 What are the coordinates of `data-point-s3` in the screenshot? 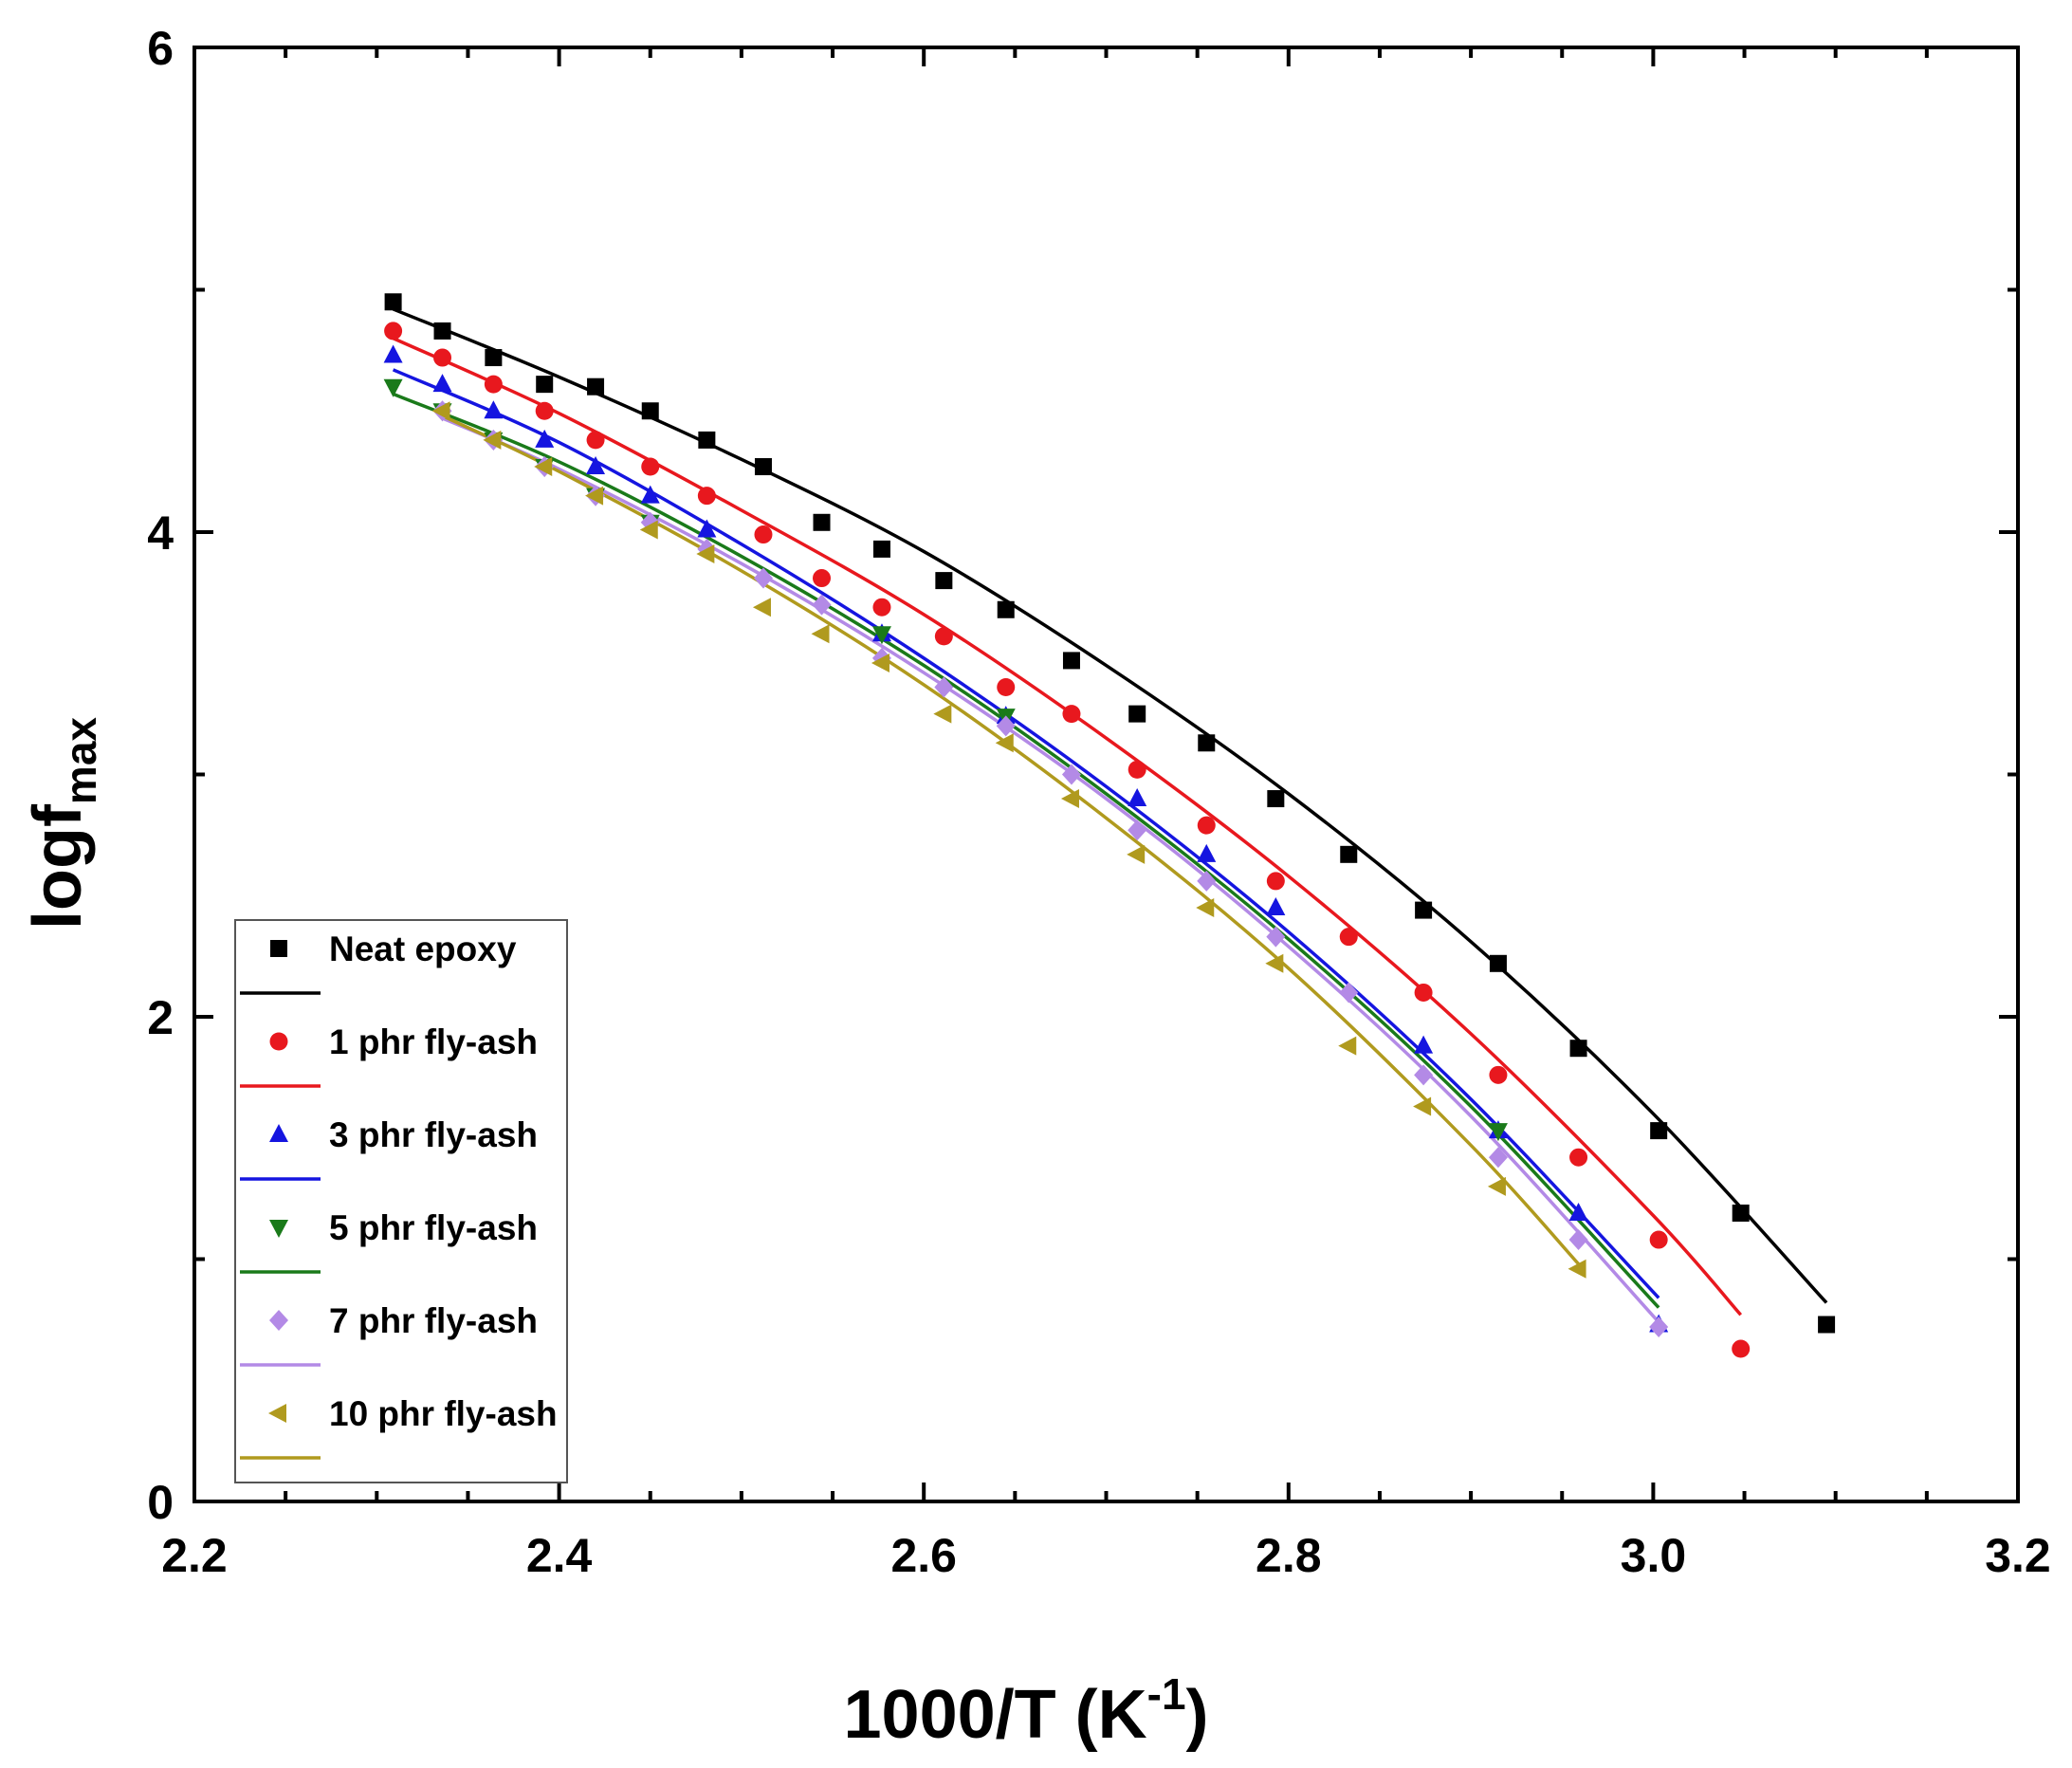 It's located at (1498, 1132).